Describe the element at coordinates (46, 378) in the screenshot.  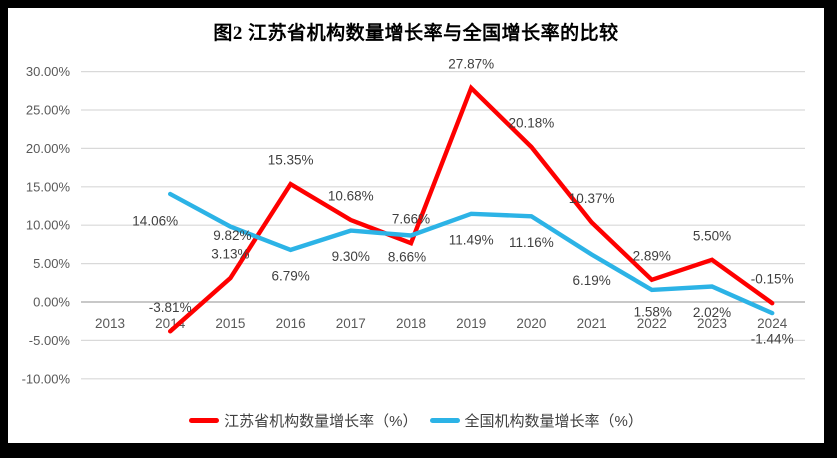
I see `y-axis-tick-label: -10.00%` at that location.